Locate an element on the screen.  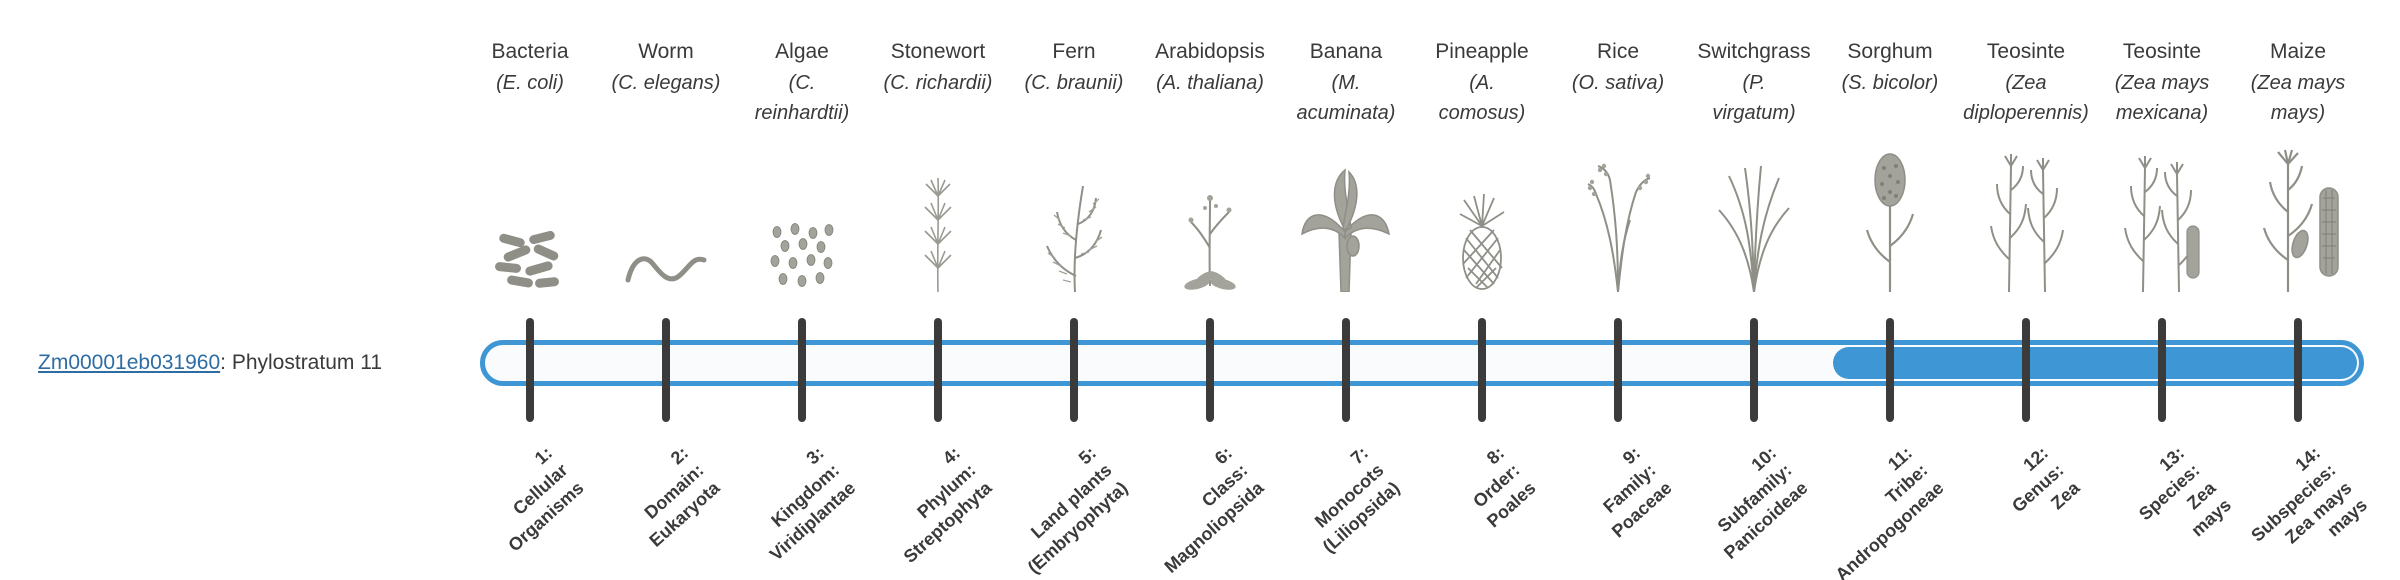
taxon-scientific-name: (O. sativa) is located at coordinates (1618, 83).